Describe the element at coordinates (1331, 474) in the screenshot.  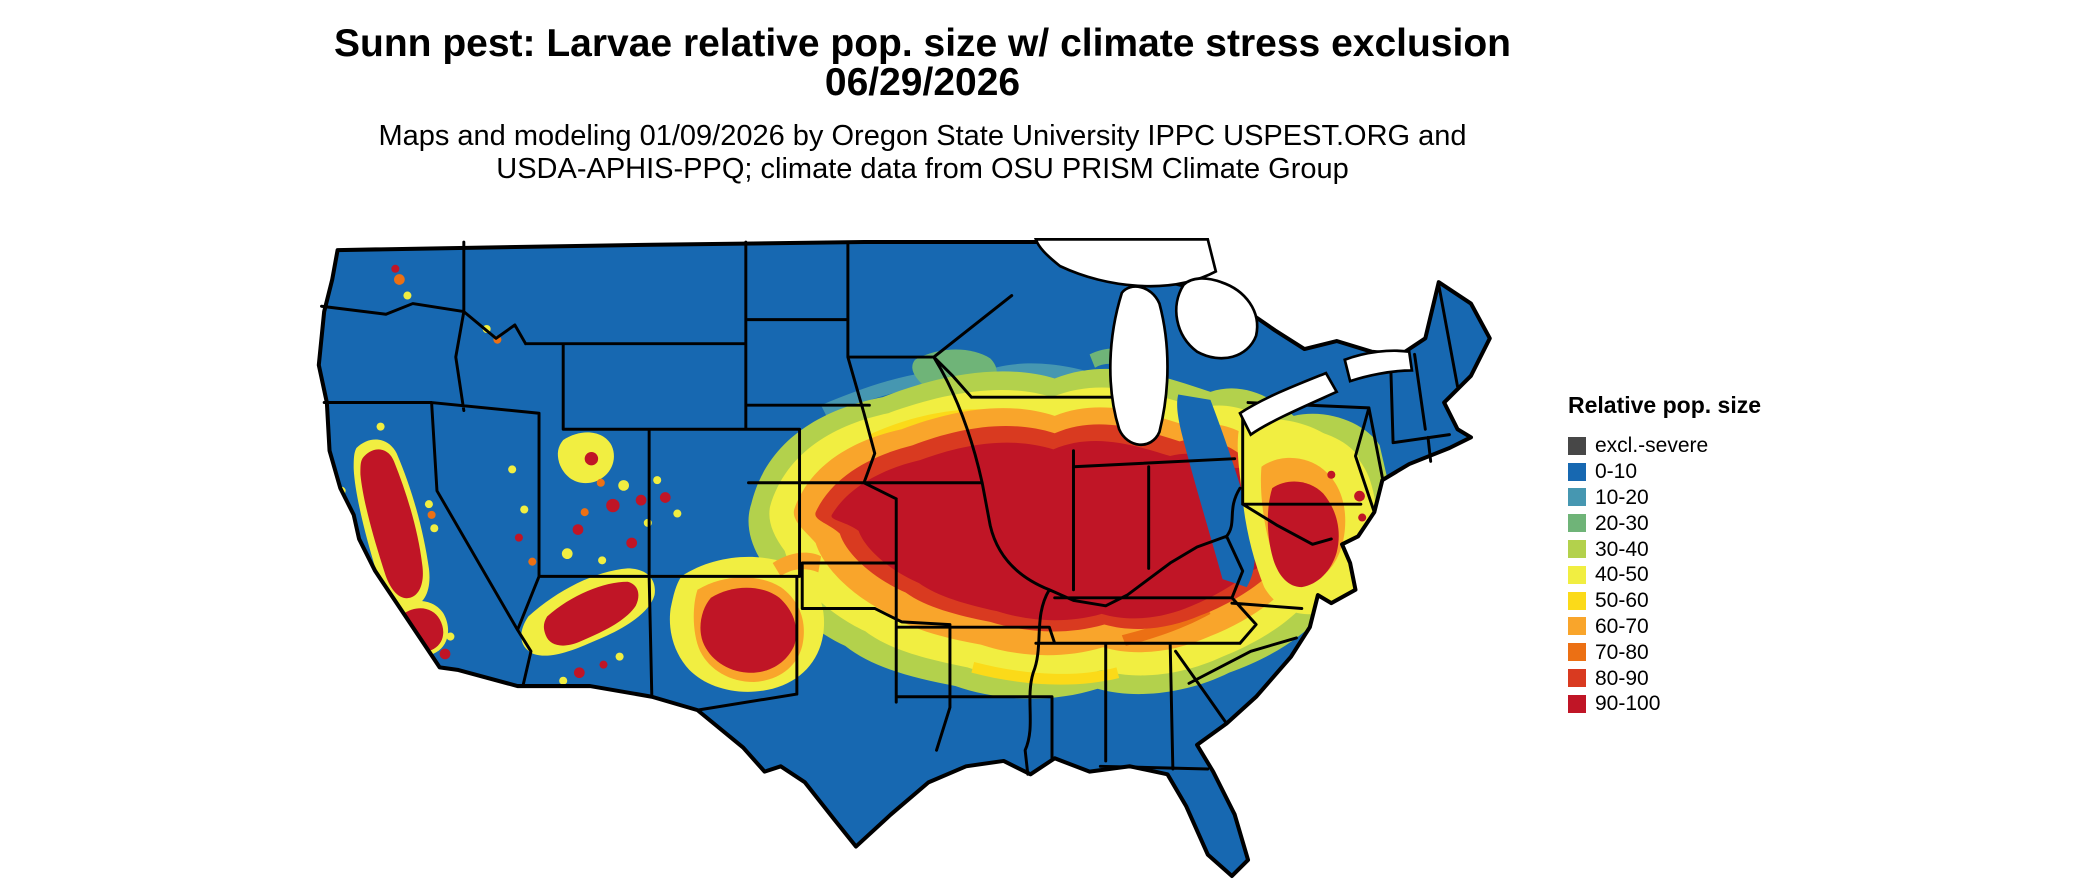
I see `de-speck` at that location.